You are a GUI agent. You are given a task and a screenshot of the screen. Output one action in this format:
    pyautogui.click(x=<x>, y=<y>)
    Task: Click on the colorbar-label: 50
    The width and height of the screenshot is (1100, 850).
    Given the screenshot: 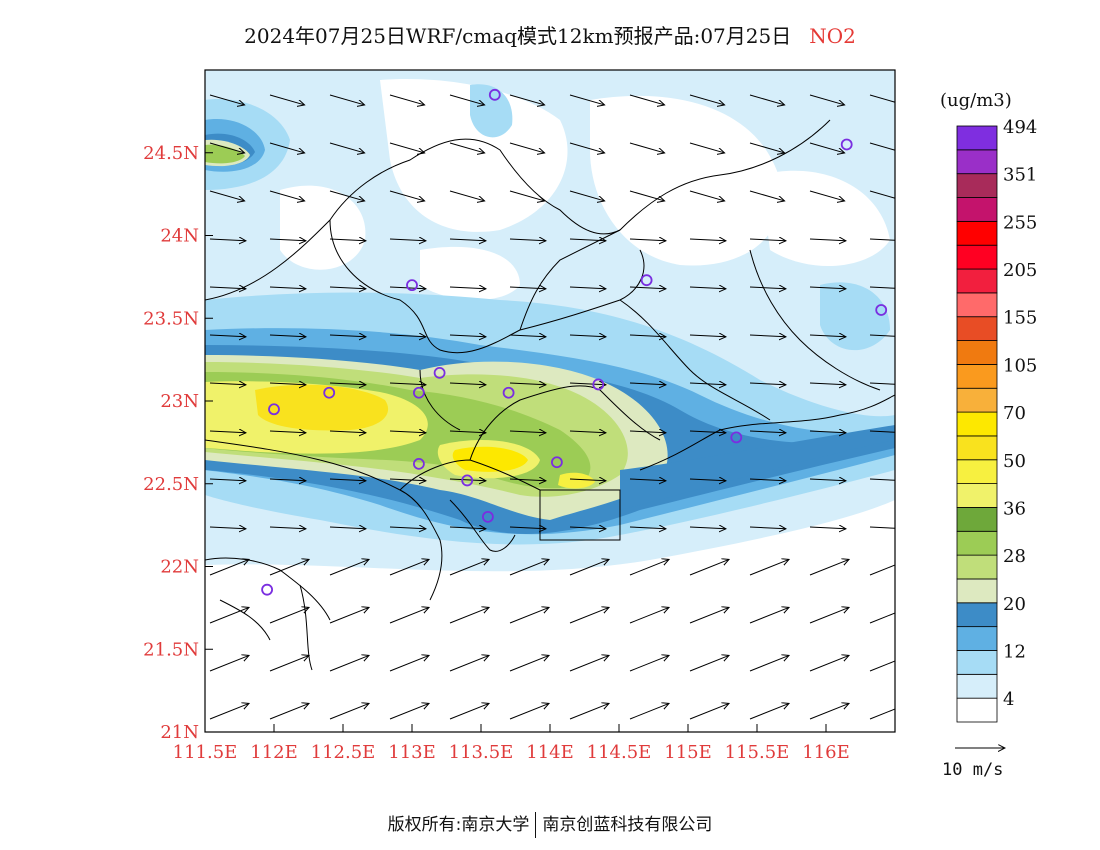 What is the action you would take?
    pyautogui.click(x=1014, y=461)
    